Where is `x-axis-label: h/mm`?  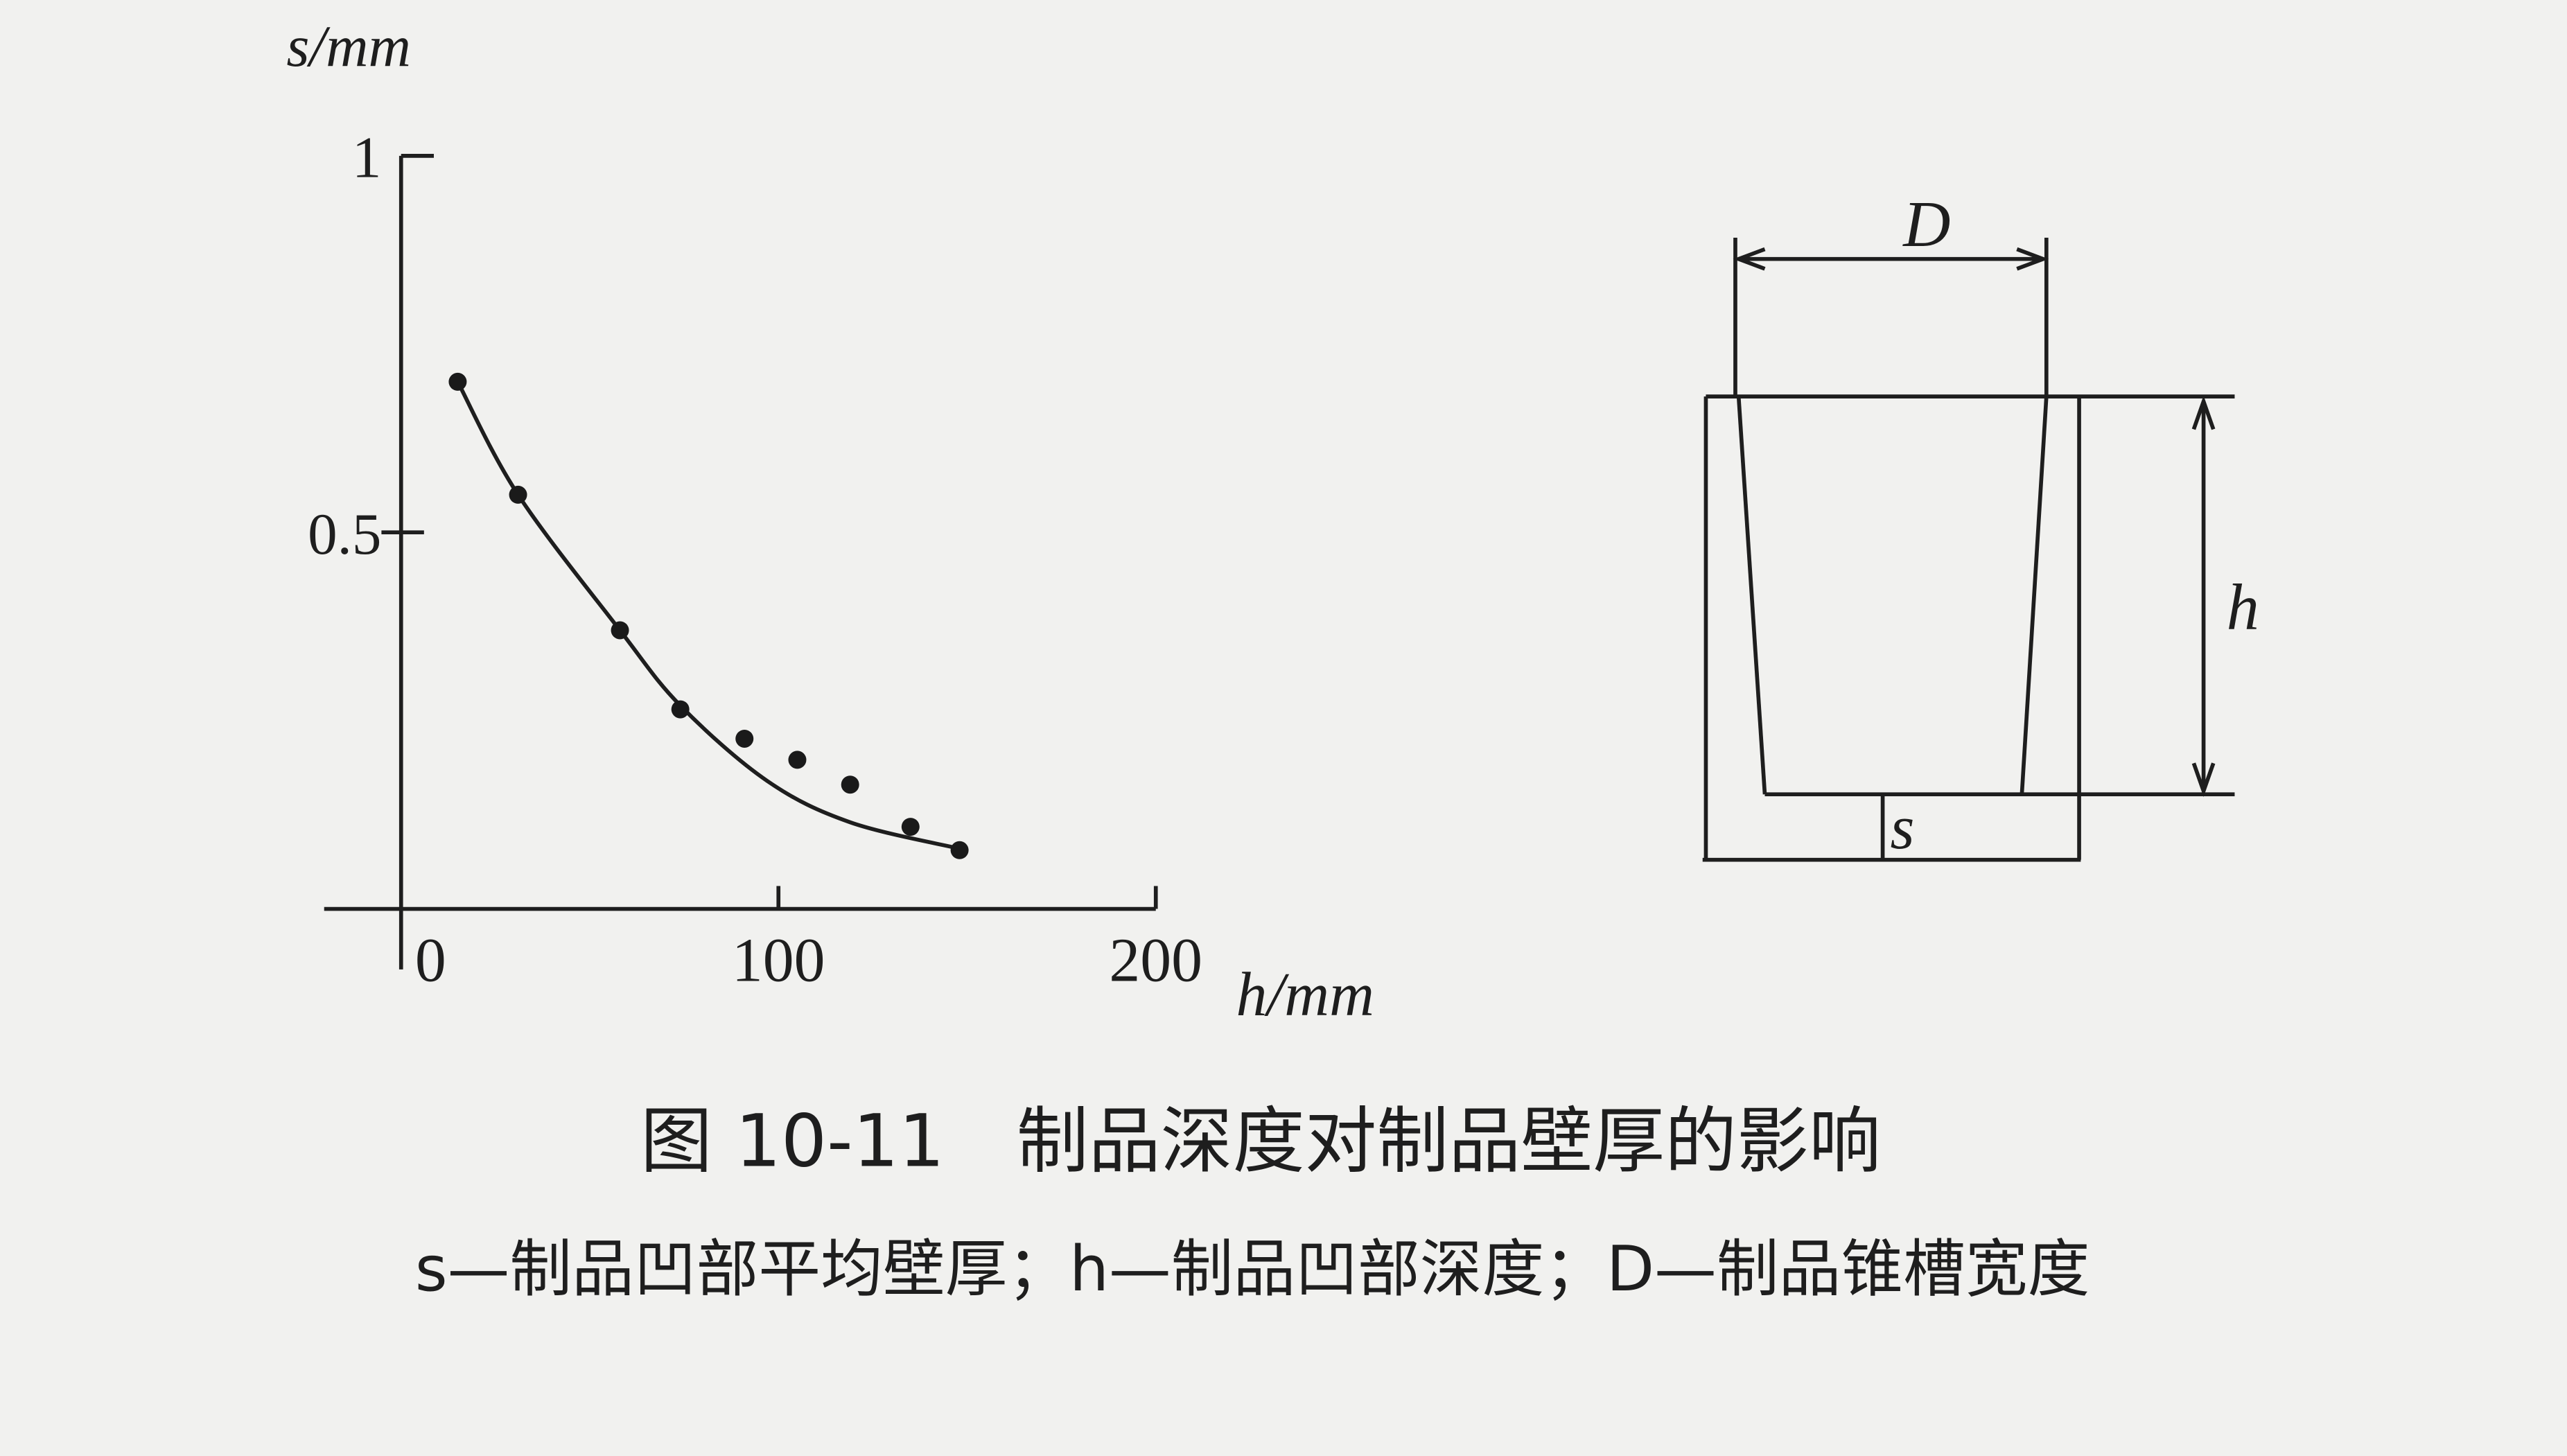
x-axis-label: h/mm is located at coordinates (1305, 995).